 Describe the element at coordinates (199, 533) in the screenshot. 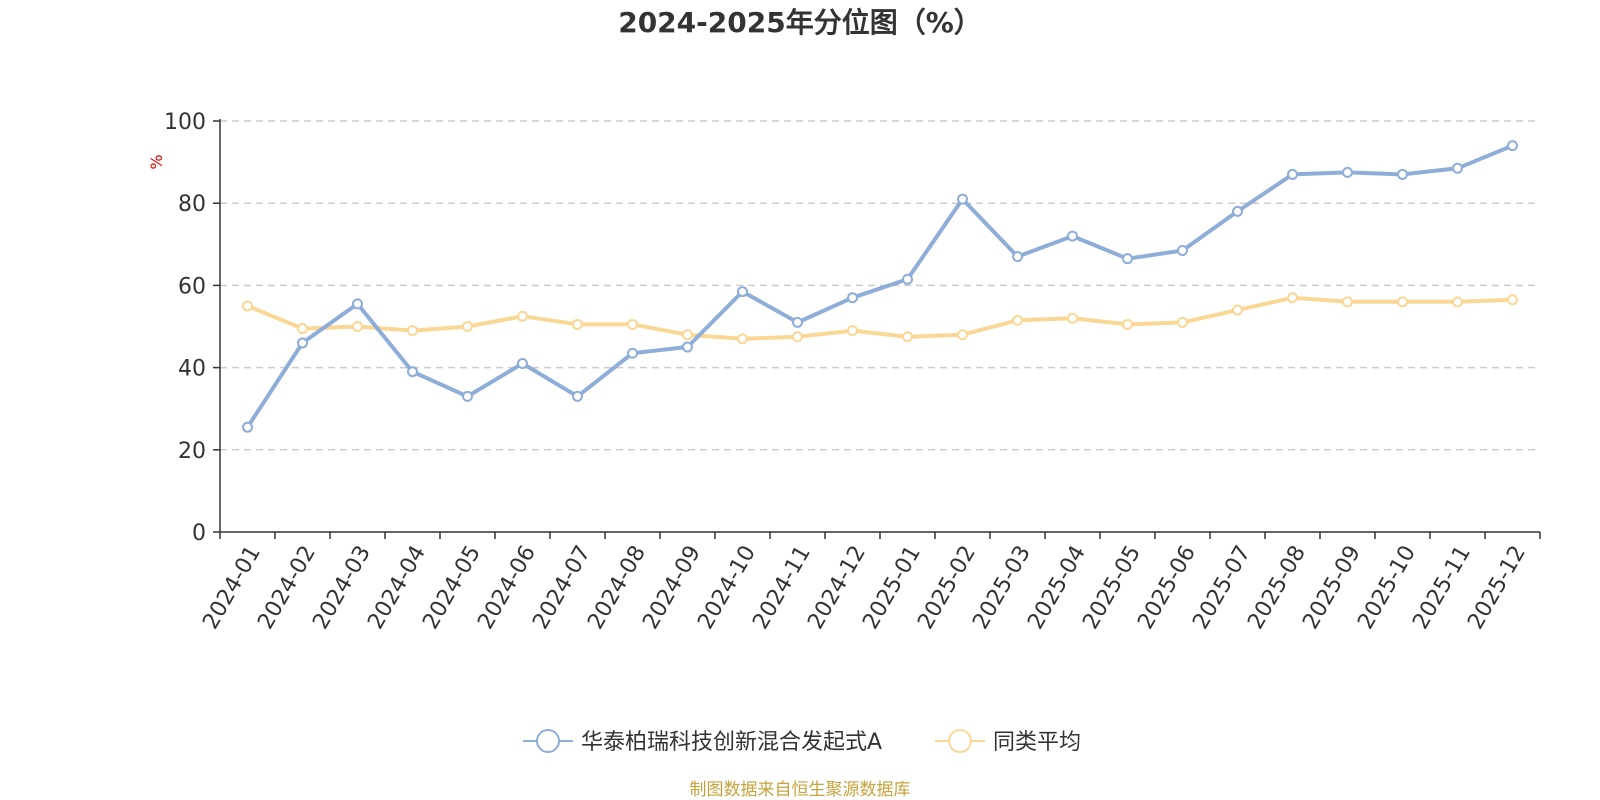

I see `y-tick-label: 0` at that location.